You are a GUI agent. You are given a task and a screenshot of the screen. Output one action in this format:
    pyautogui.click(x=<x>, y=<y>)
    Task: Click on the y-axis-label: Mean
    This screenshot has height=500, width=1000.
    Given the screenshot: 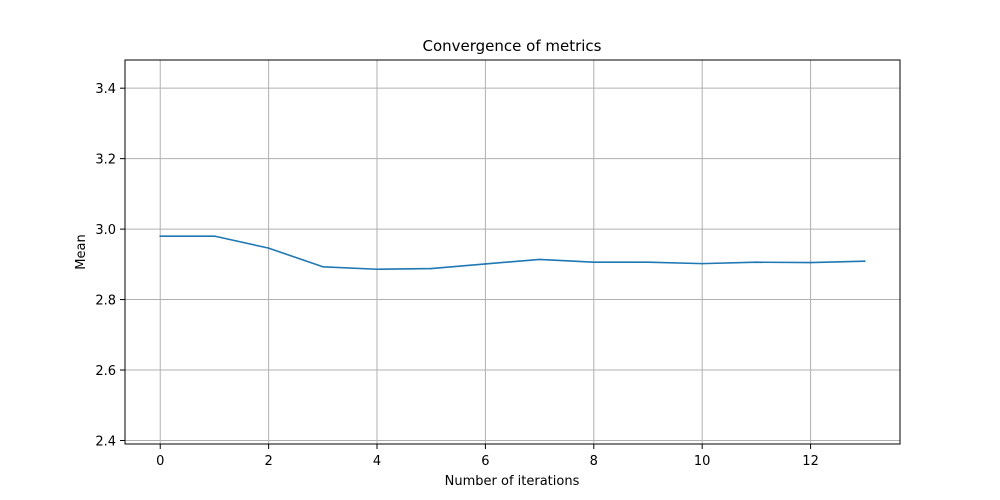 What is the action you would take?
    pyautogui.click(x=81, y=251)
    